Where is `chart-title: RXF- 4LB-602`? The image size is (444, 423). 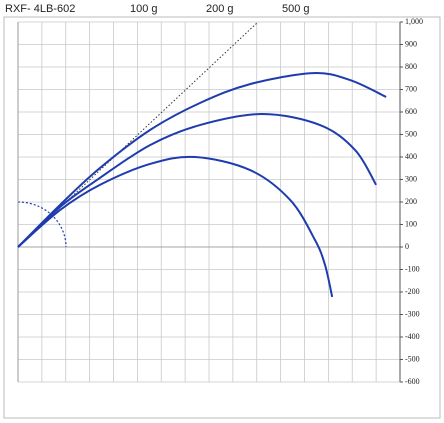
chart-title: RXF- 4LB-602 is located at coordinates (40, 9).